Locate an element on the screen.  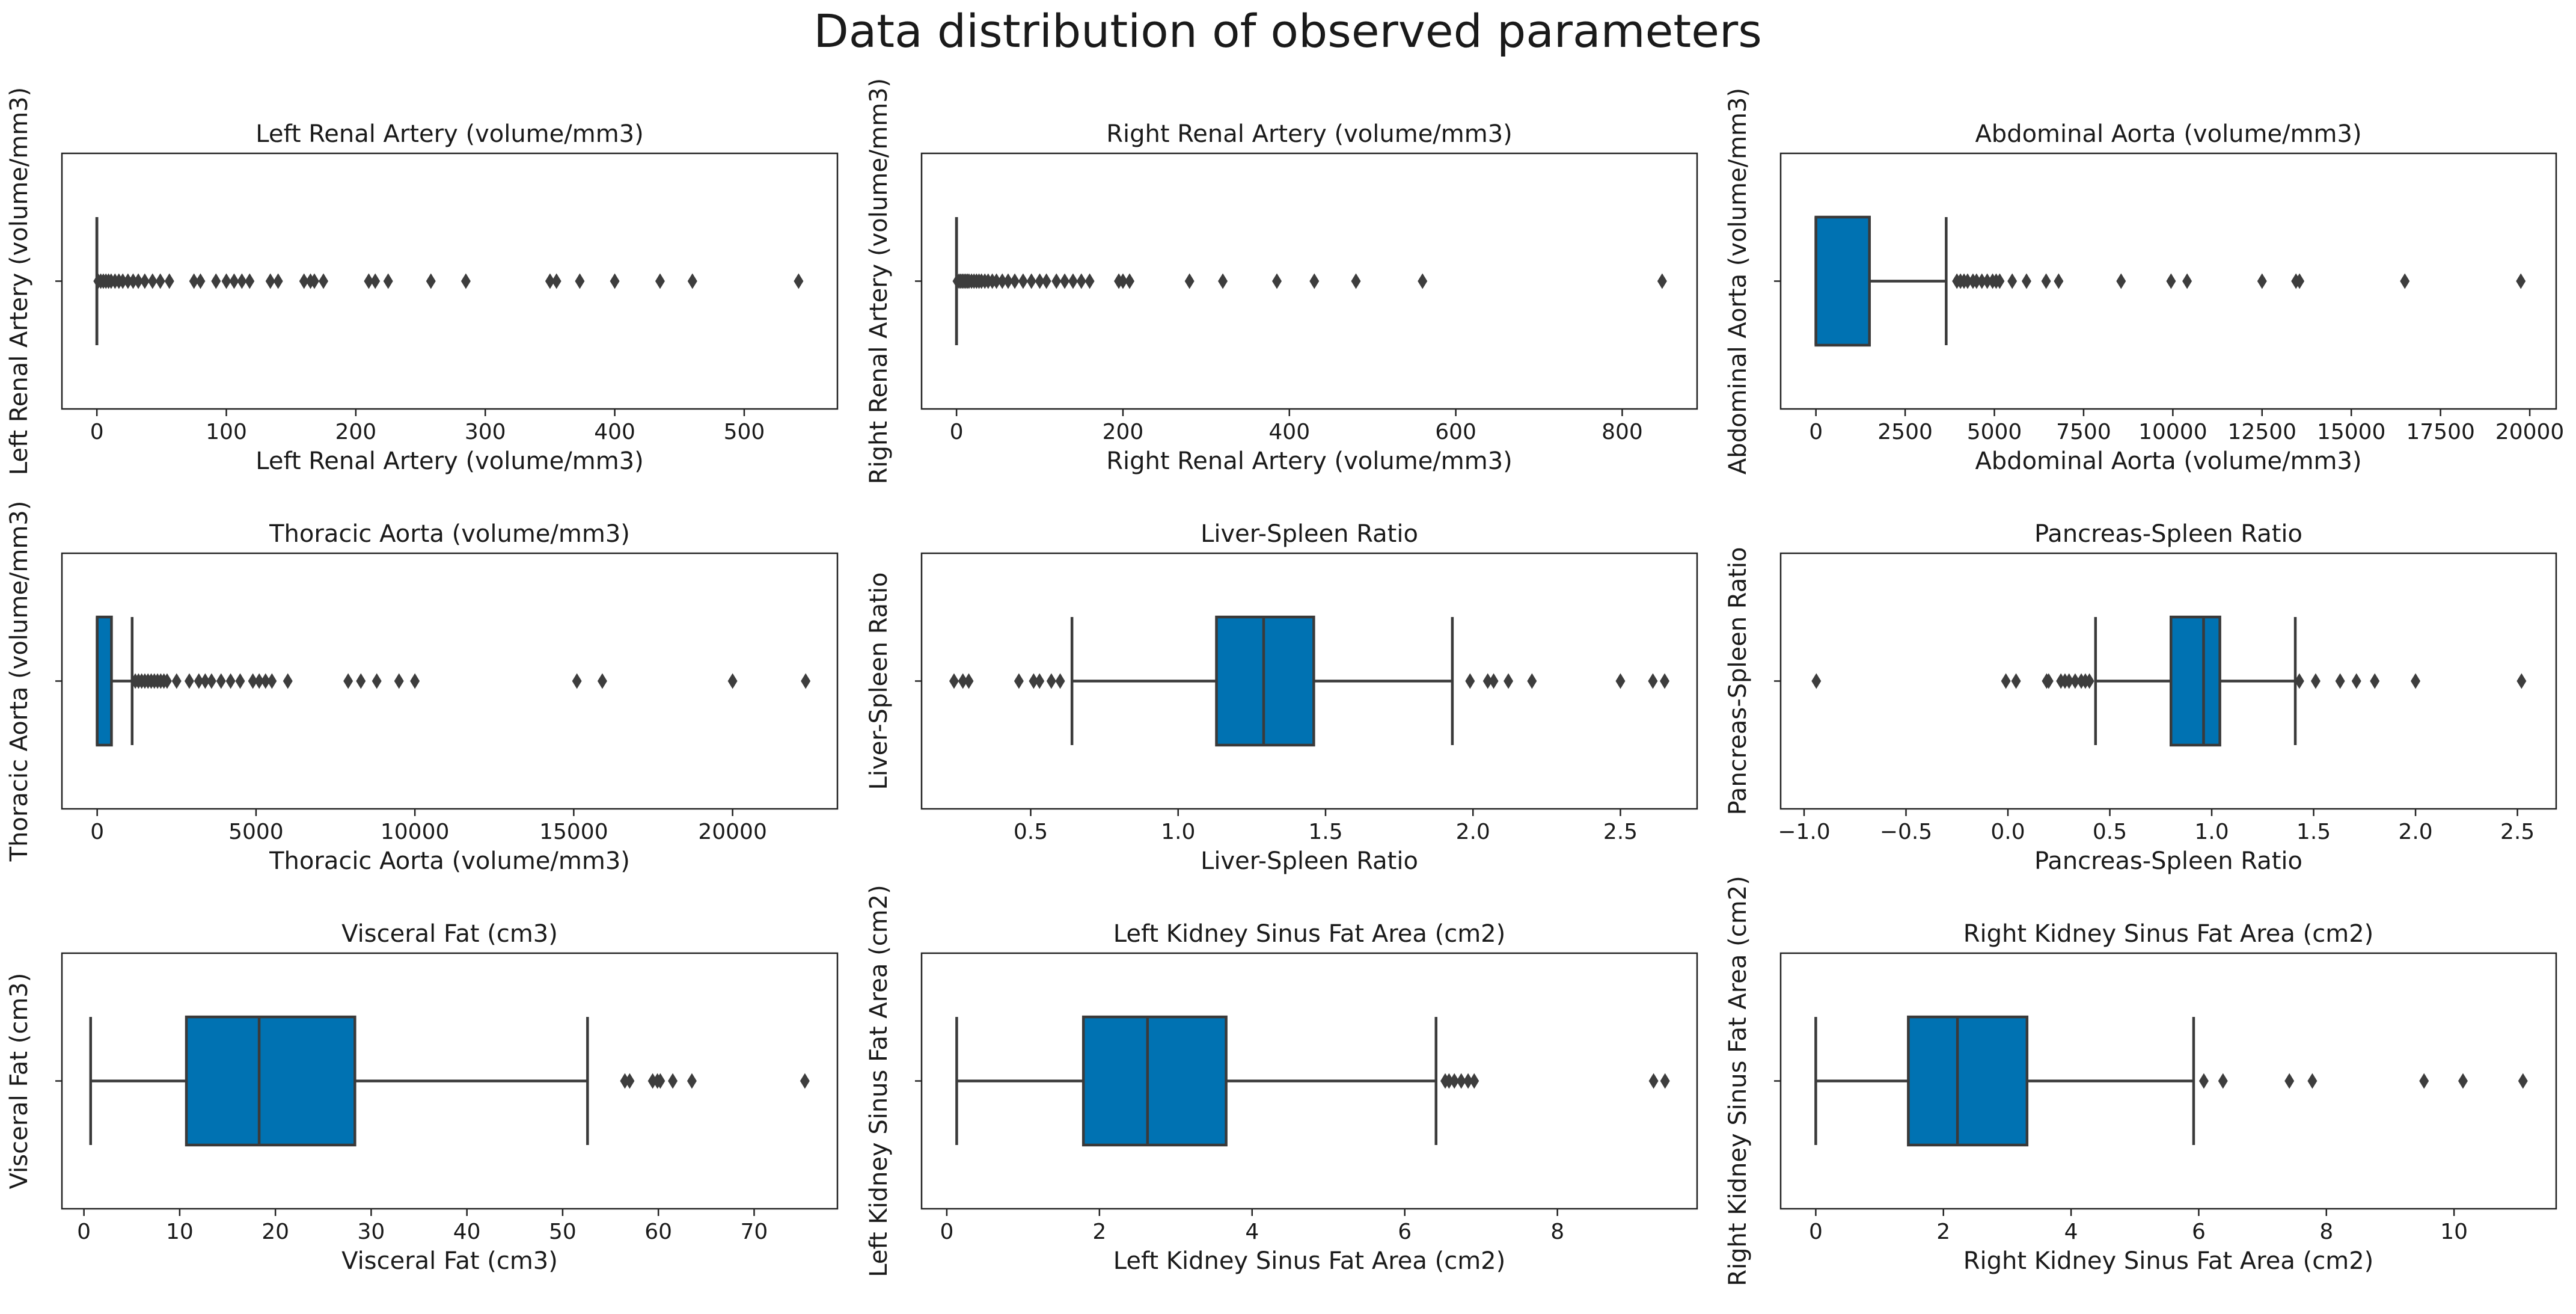
x-tick-label: 0.5 is located at coordinates (2110, 832).